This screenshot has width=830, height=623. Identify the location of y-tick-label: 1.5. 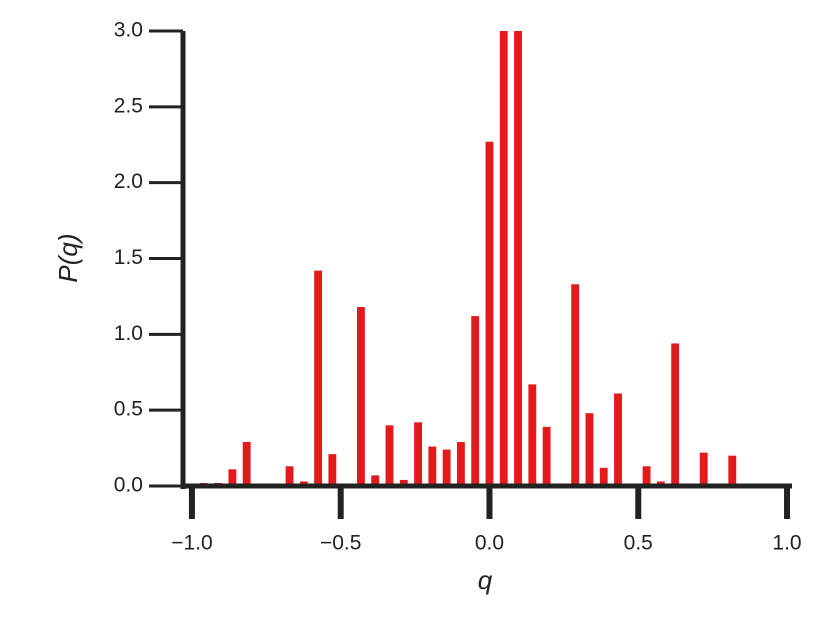
(128, 257).